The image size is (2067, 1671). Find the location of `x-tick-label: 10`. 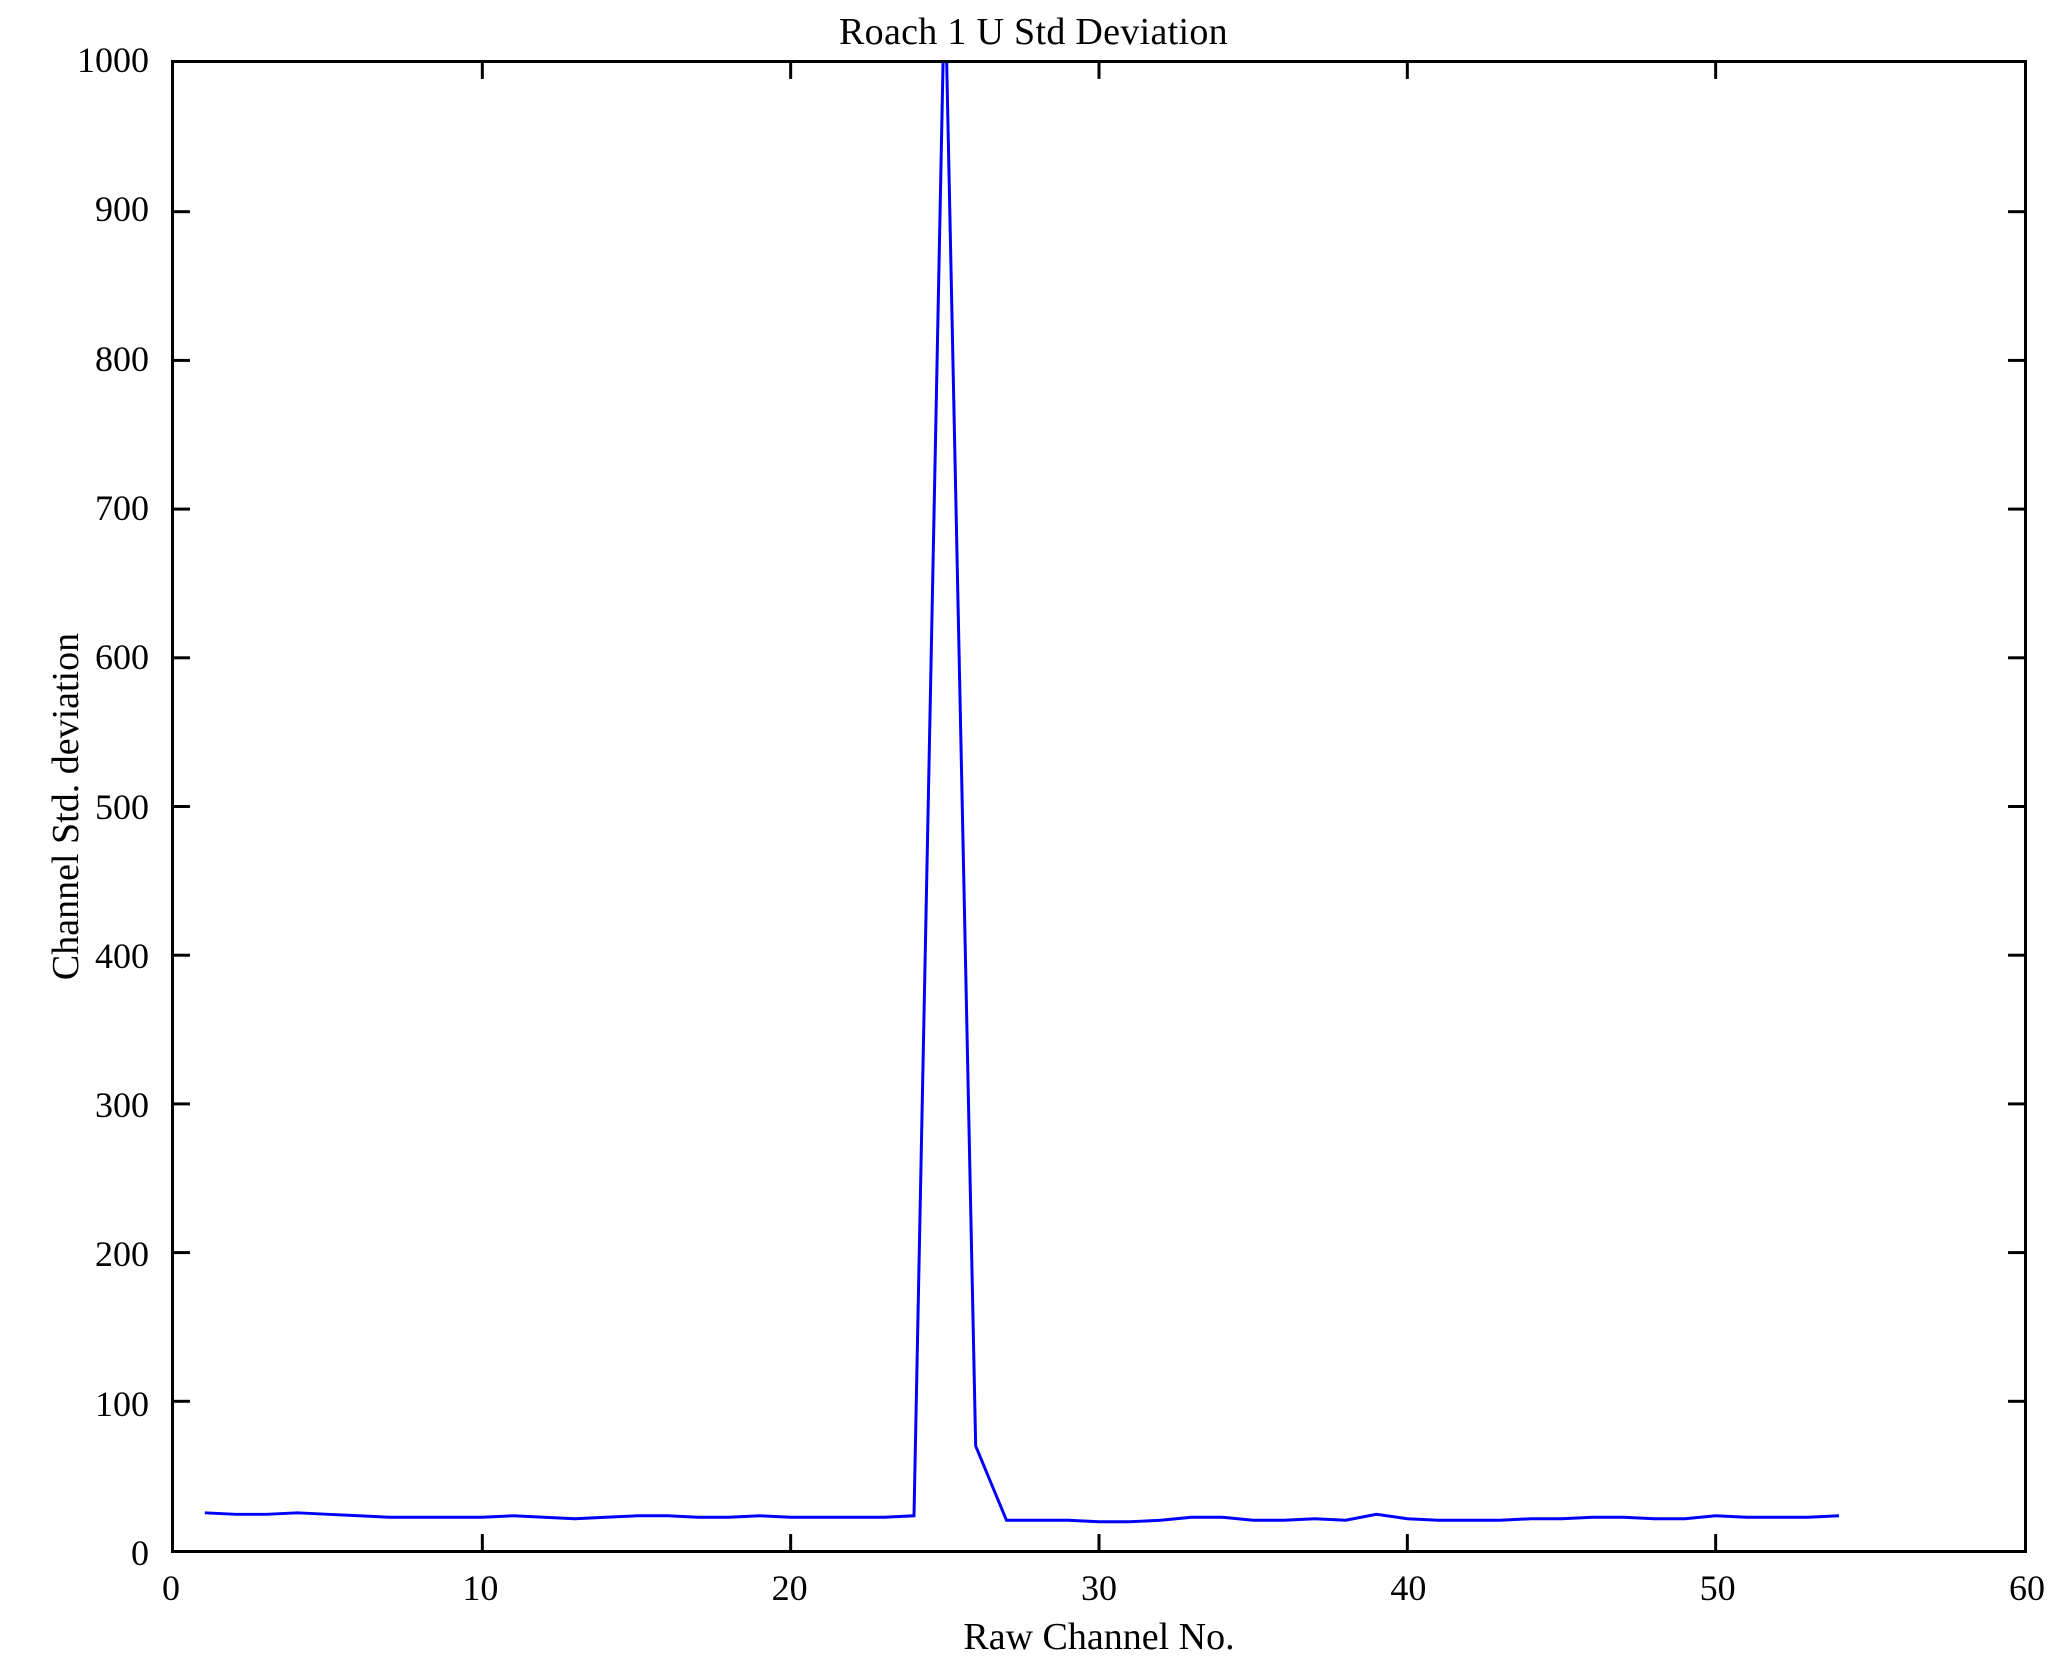

x-tick-label: 10 is located at coordinates (480, 1588).